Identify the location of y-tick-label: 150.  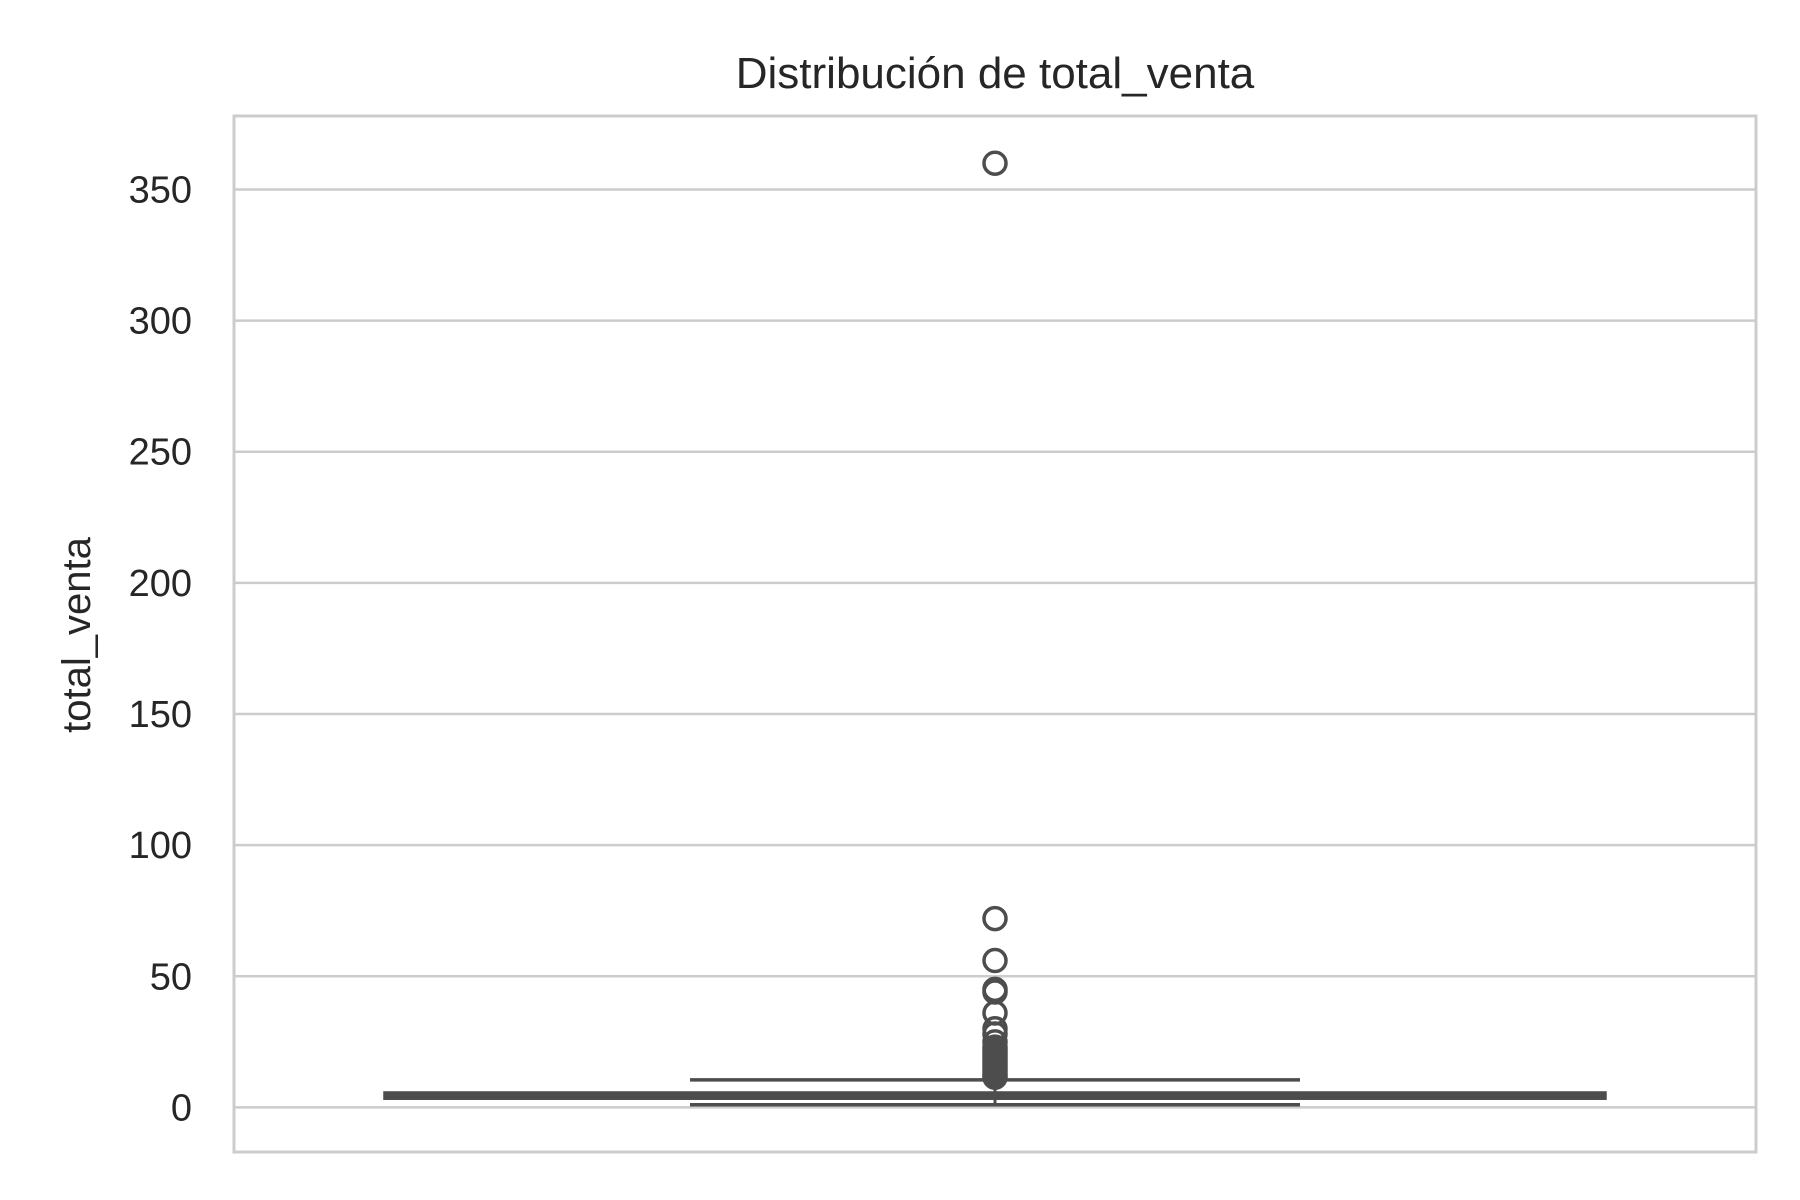
(160, 715).